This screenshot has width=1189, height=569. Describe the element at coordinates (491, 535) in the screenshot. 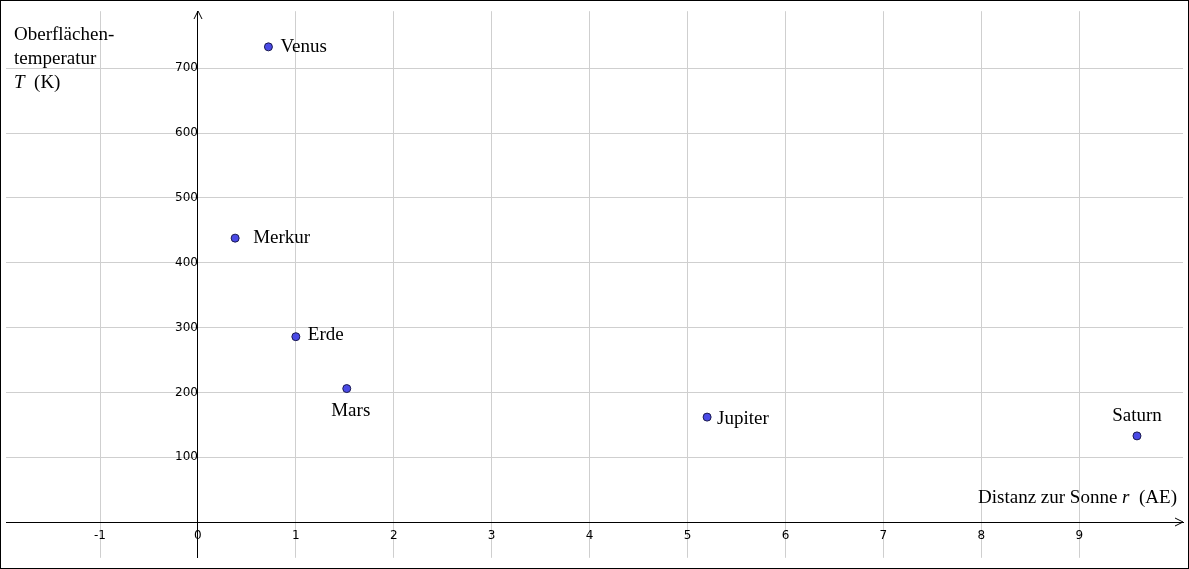

I see `x-tick-label: 3` at that location.